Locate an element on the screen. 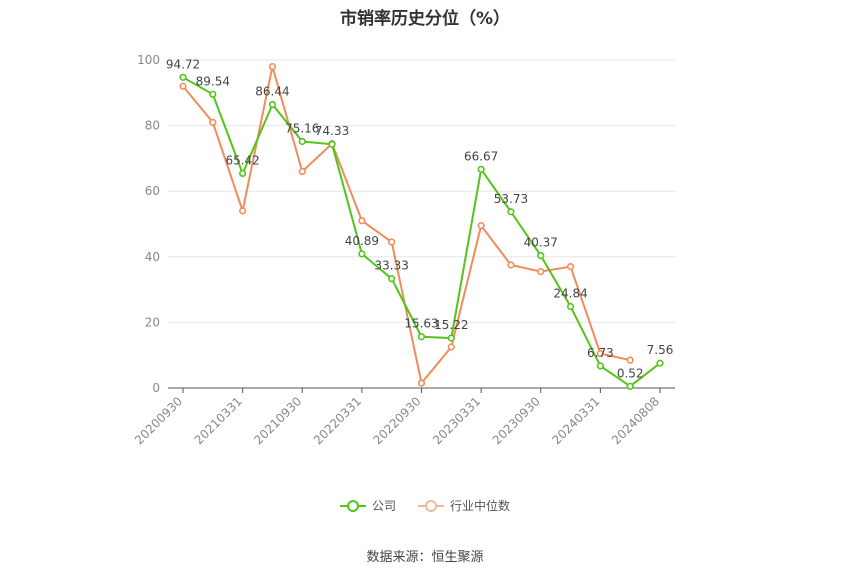 Image resolution: width=850 pixels, height=575 pixels. data-label: 0.52 is located at coordinates (630, 373).